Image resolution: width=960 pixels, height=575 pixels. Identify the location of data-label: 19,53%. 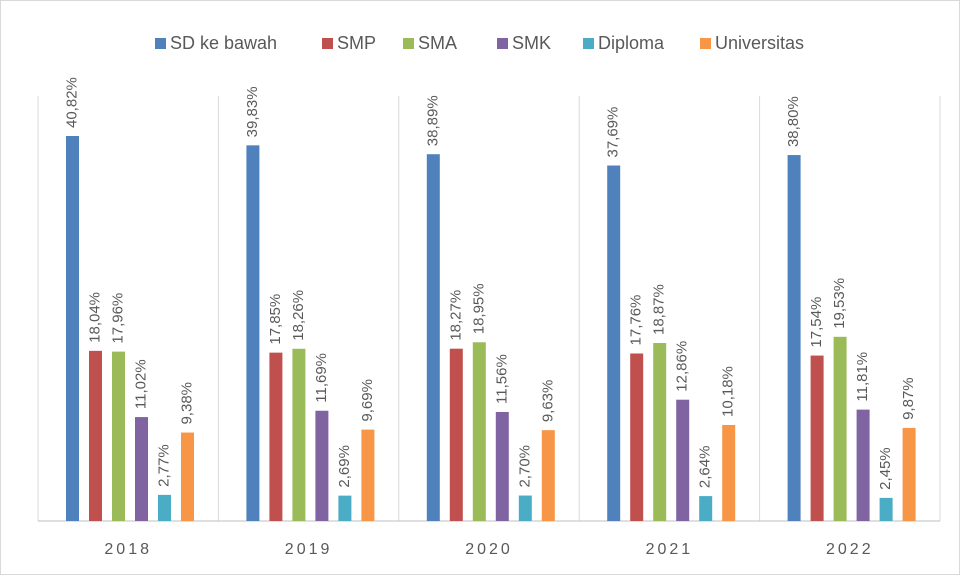
(839, 303).